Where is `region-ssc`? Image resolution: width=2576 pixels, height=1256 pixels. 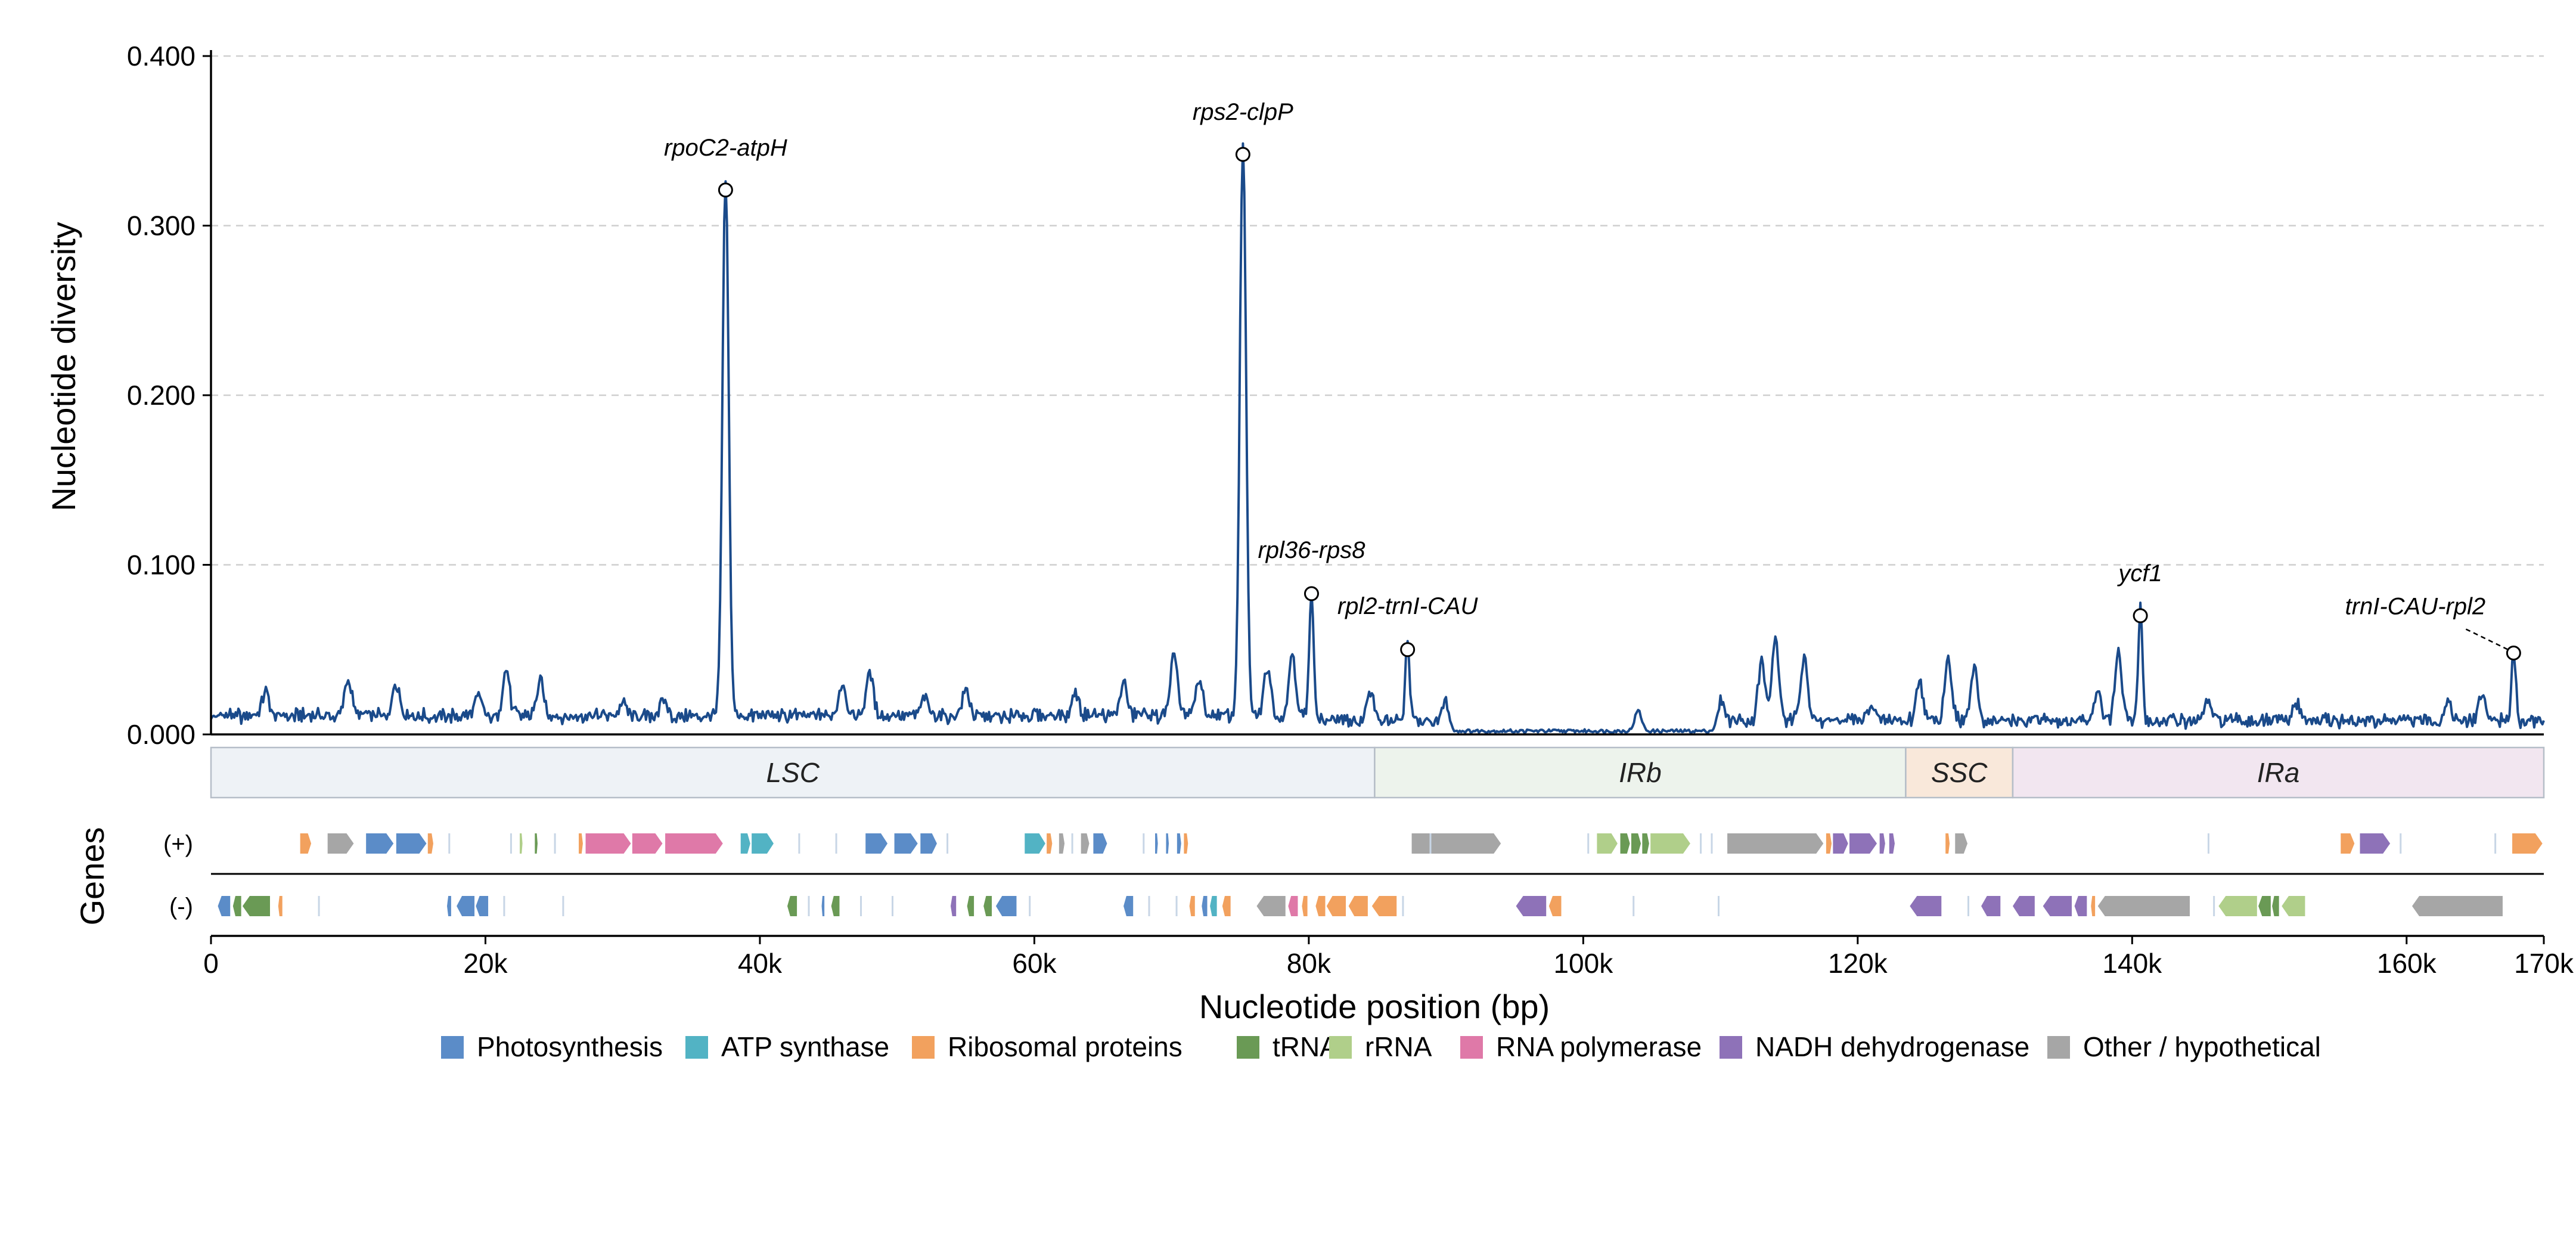
region-ssc is located at coordinates (1960, 772).